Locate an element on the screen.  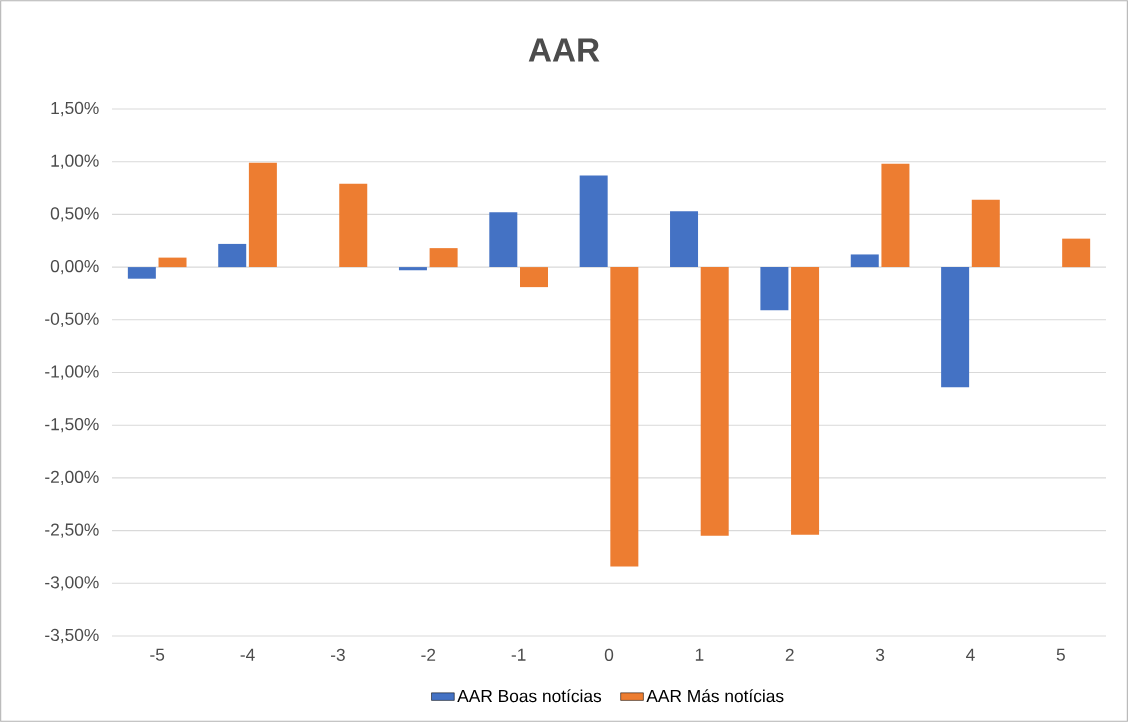
x-tick-label: 2 is located at coordinates (789, 654).